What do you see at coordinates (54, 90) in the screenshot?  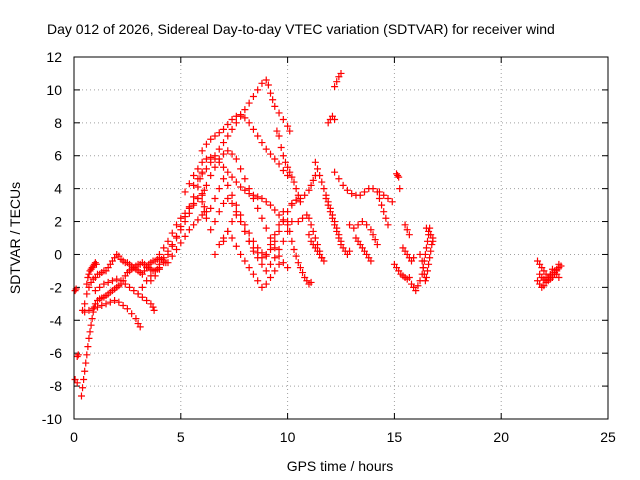 I see `y-tick-label: 10` at bounding box center [54, 90].